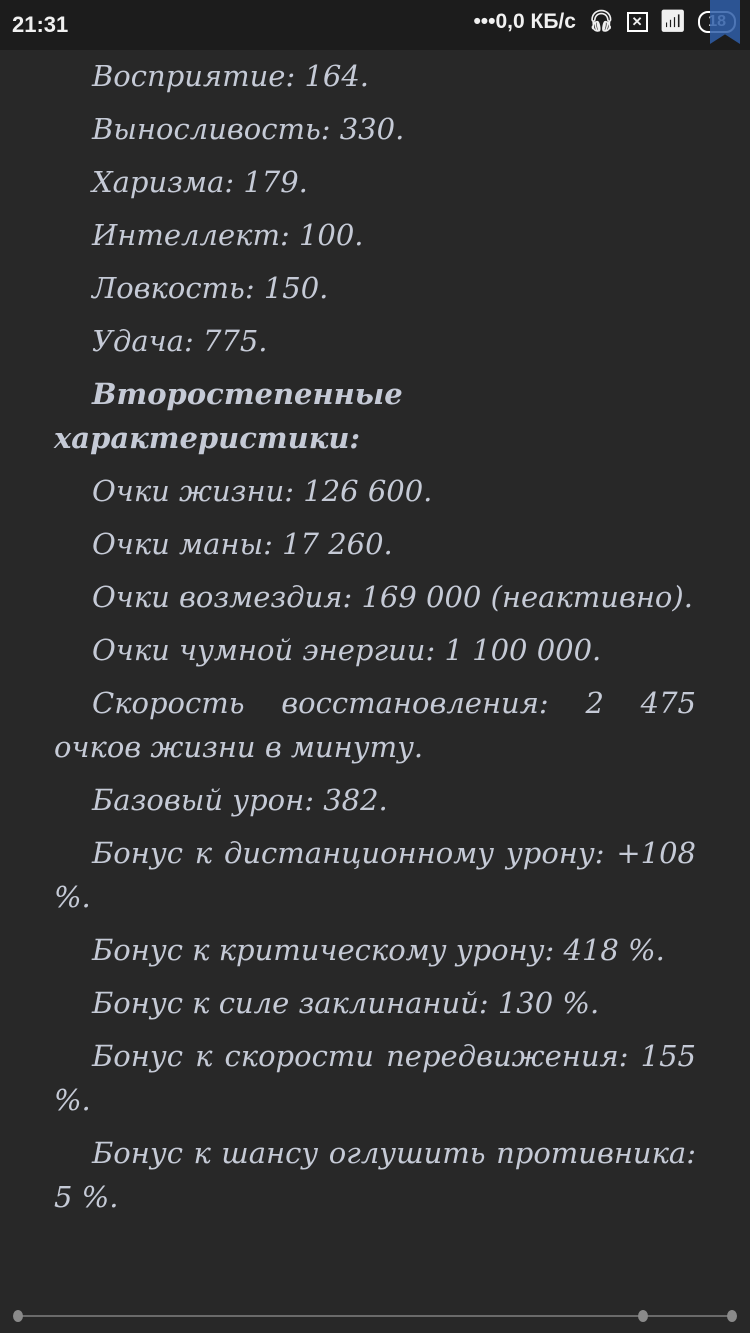  Describe the element at coordinates (231, 76) in the screenshot. I see `paragraph: Восприятие: 164.` at that location.